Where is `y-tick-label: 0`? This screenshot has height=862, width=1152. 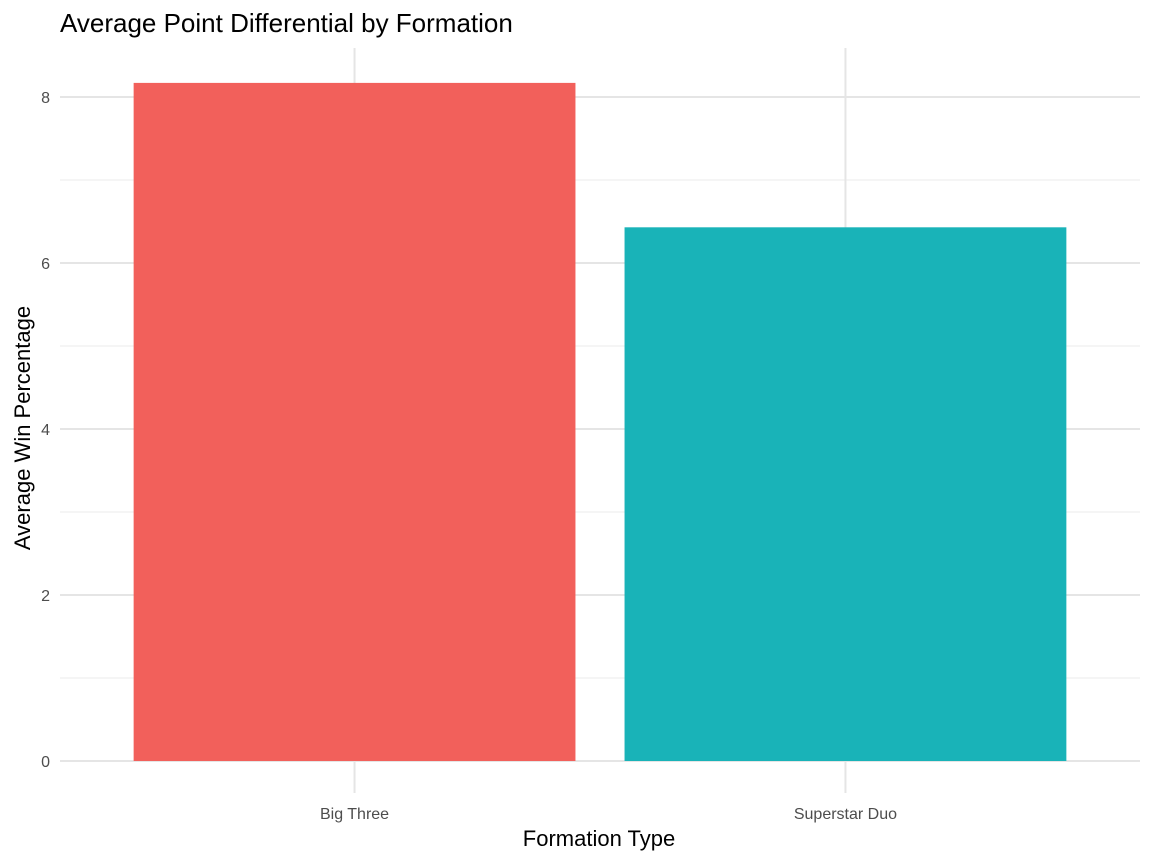
y-tick-label: 0 is located at coordinates (45, 762).